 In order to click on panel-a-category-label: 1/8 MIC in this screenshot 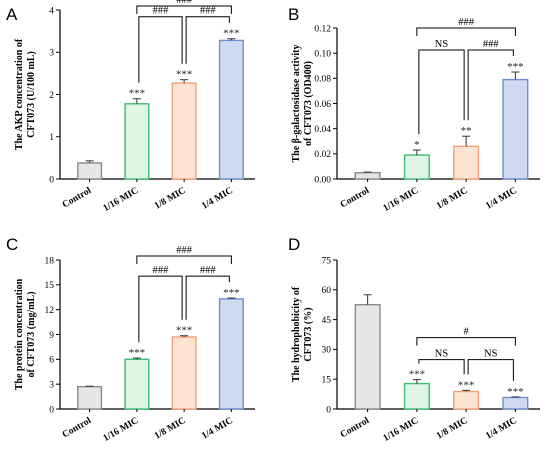, I will do `click(170, 199)`.